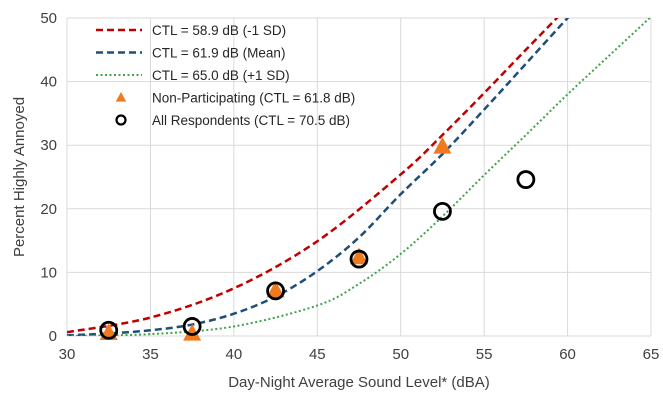  Describe the element at coordinates (48, 18) in the screenshot. I see `y-tick-label: 50` at that location.